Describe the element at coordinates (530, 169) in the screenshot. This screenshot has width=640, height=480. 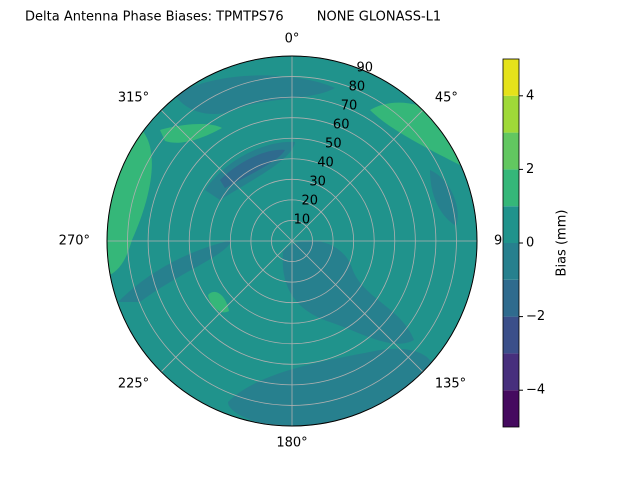
I see `colorbar-tick-label: 2` at that location.